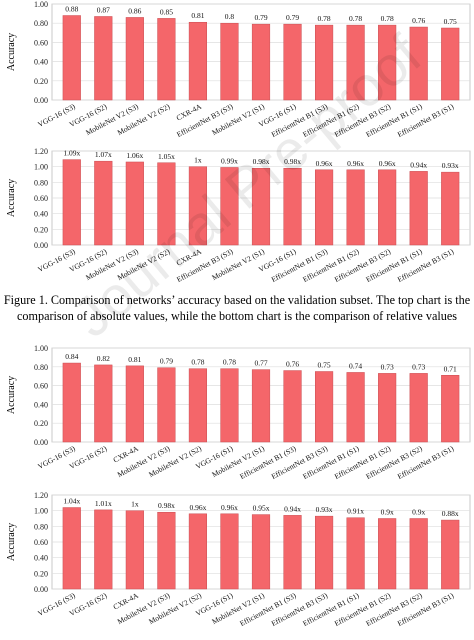  I want to click on c3-data-label: 0.76, so click(292, 364).